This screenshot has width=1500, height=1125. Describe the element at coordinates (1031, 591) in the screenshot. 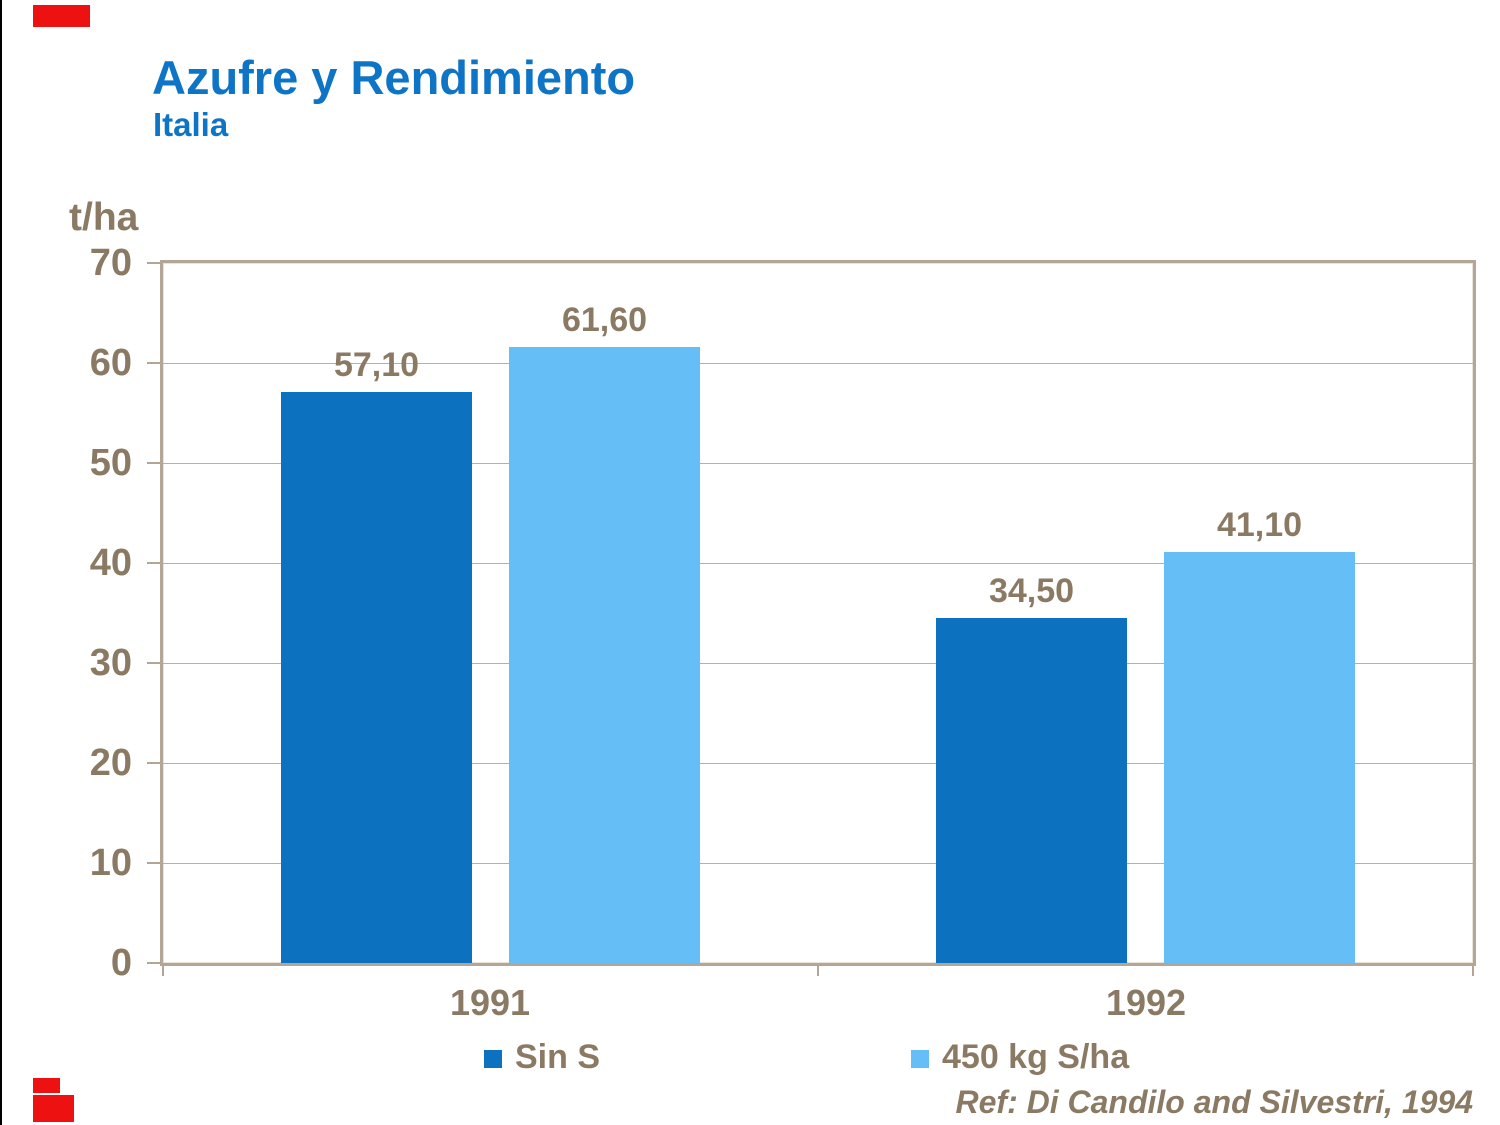

I see `value-label-1992-0: 34,50` at that location.